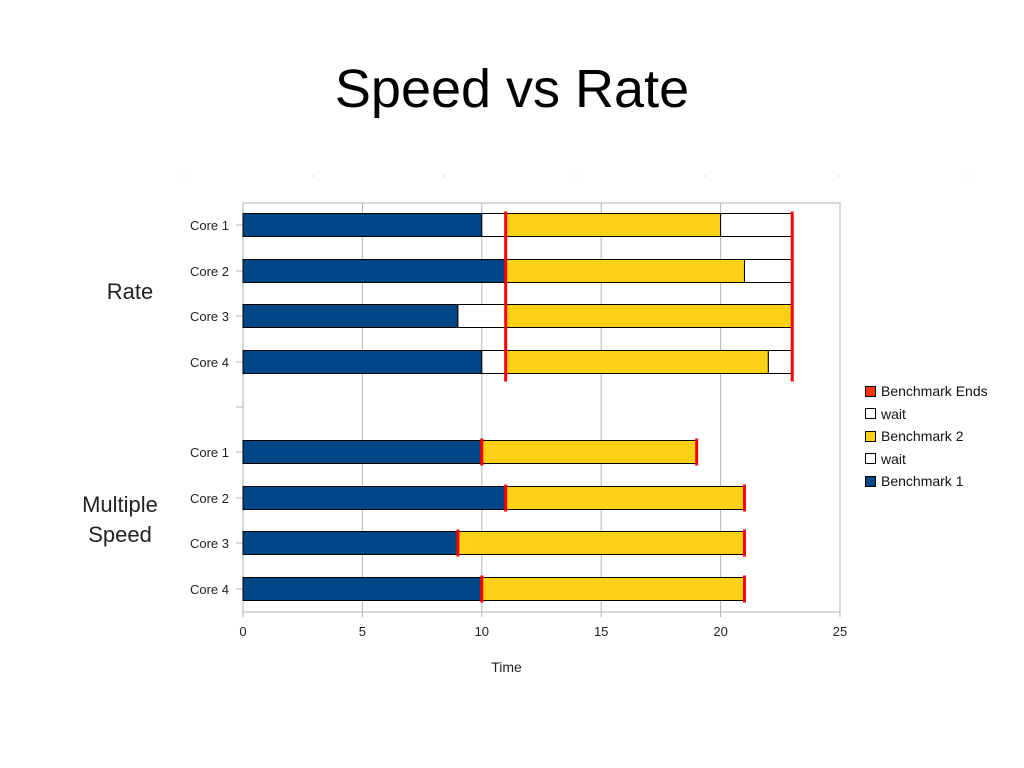 Image resolution: width=1024 pixels, height=768 pixels. I want to click on group-label-rate: Rate, so click(130, 292).